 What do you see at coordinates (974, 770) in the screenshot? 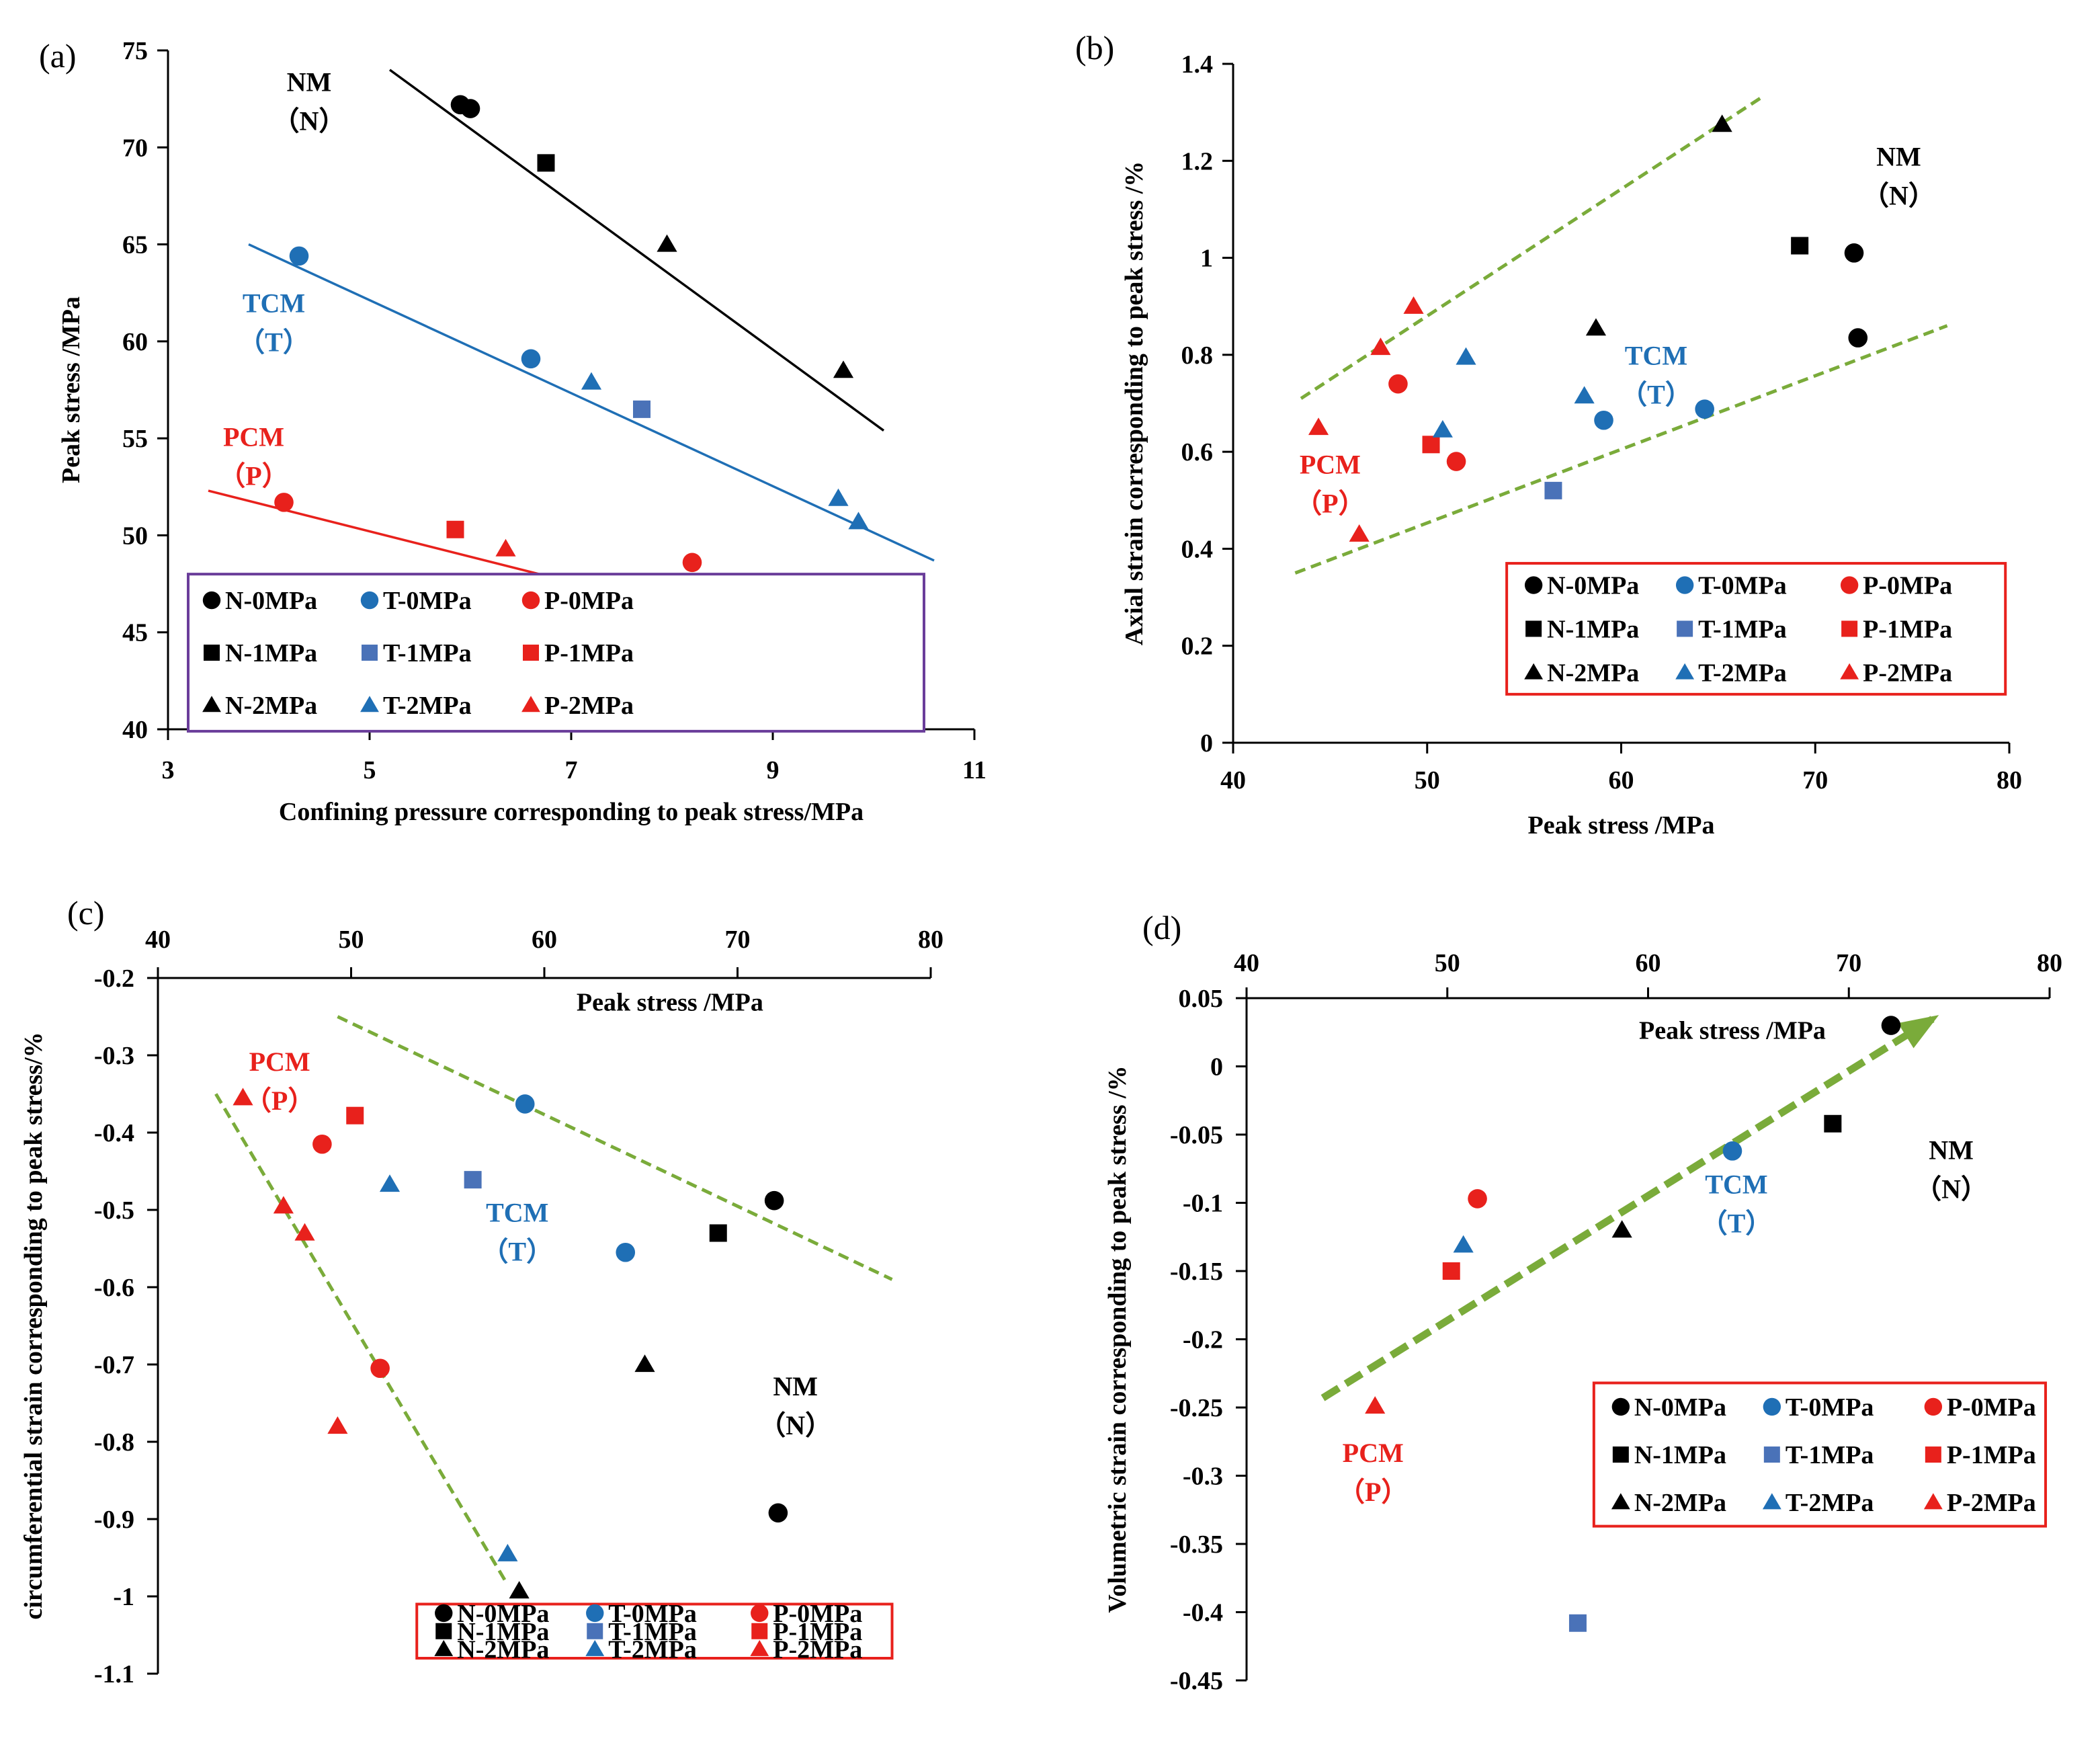
I see `x-tick-label: 11` at bounding box center [974, 770].